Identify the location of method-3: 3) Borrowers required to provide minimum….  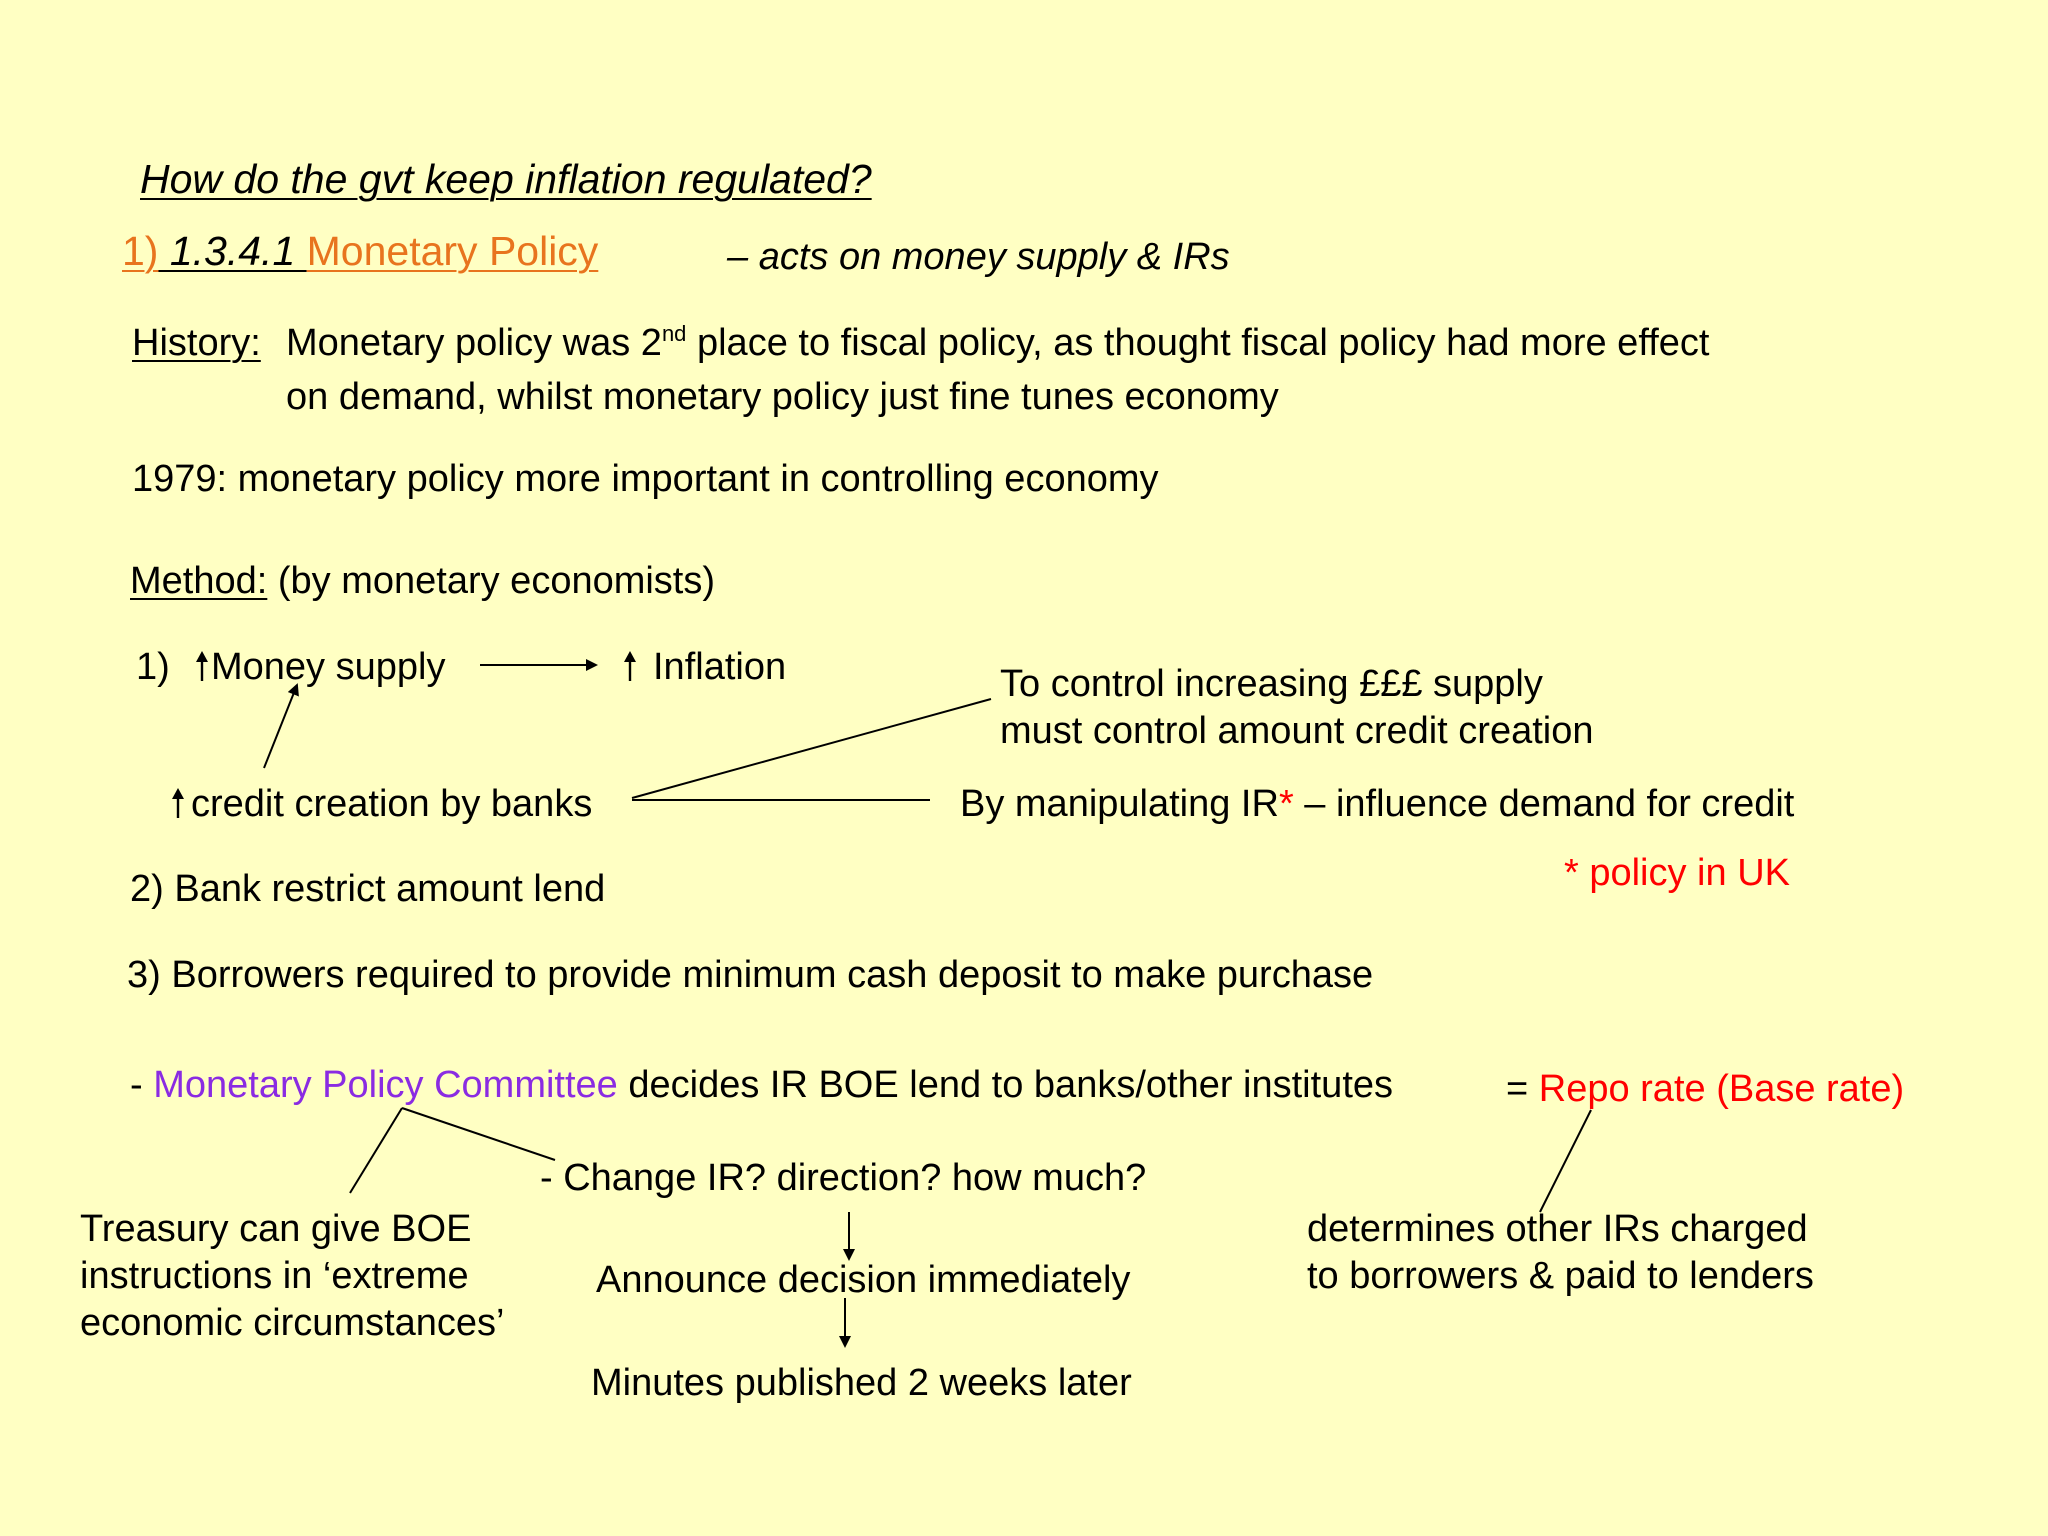
(750, 975).